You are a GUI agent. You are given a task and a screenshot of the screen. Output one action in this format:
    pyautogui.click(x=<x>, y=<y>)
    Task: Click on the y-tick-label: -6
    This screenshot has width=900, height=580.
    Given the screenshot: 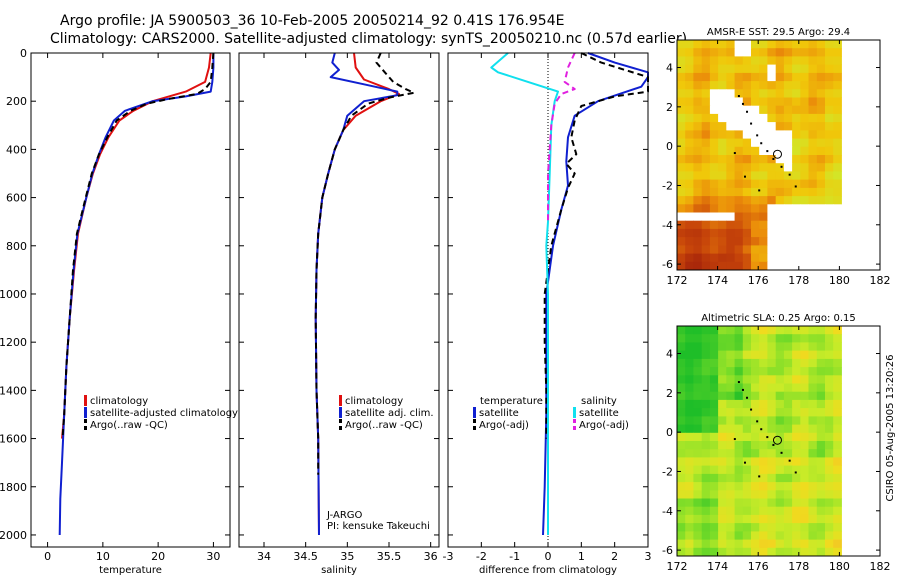 What is the action you would take?
    pyautogui.click(x=667, y=264)
    